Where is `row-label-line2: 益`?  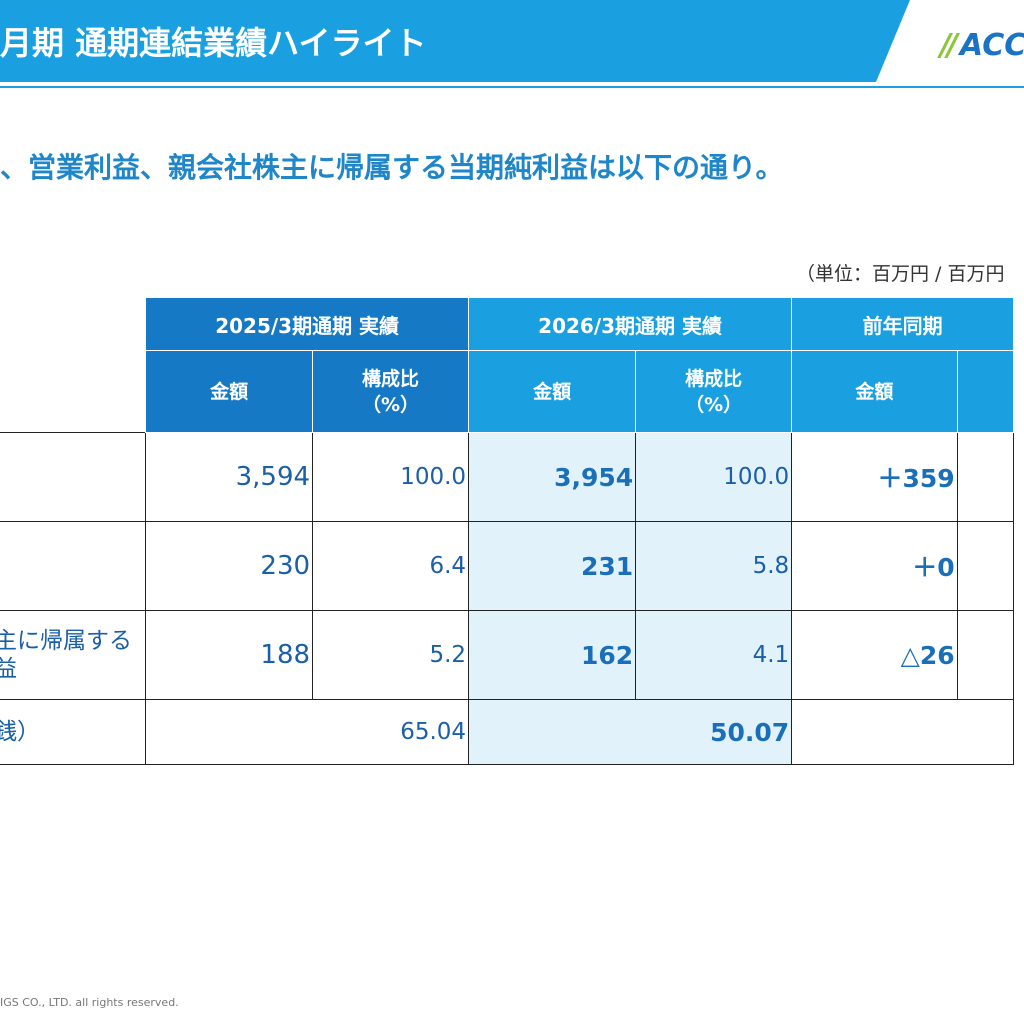 row-label-line2: 益 is located at coordinates (8, 669).